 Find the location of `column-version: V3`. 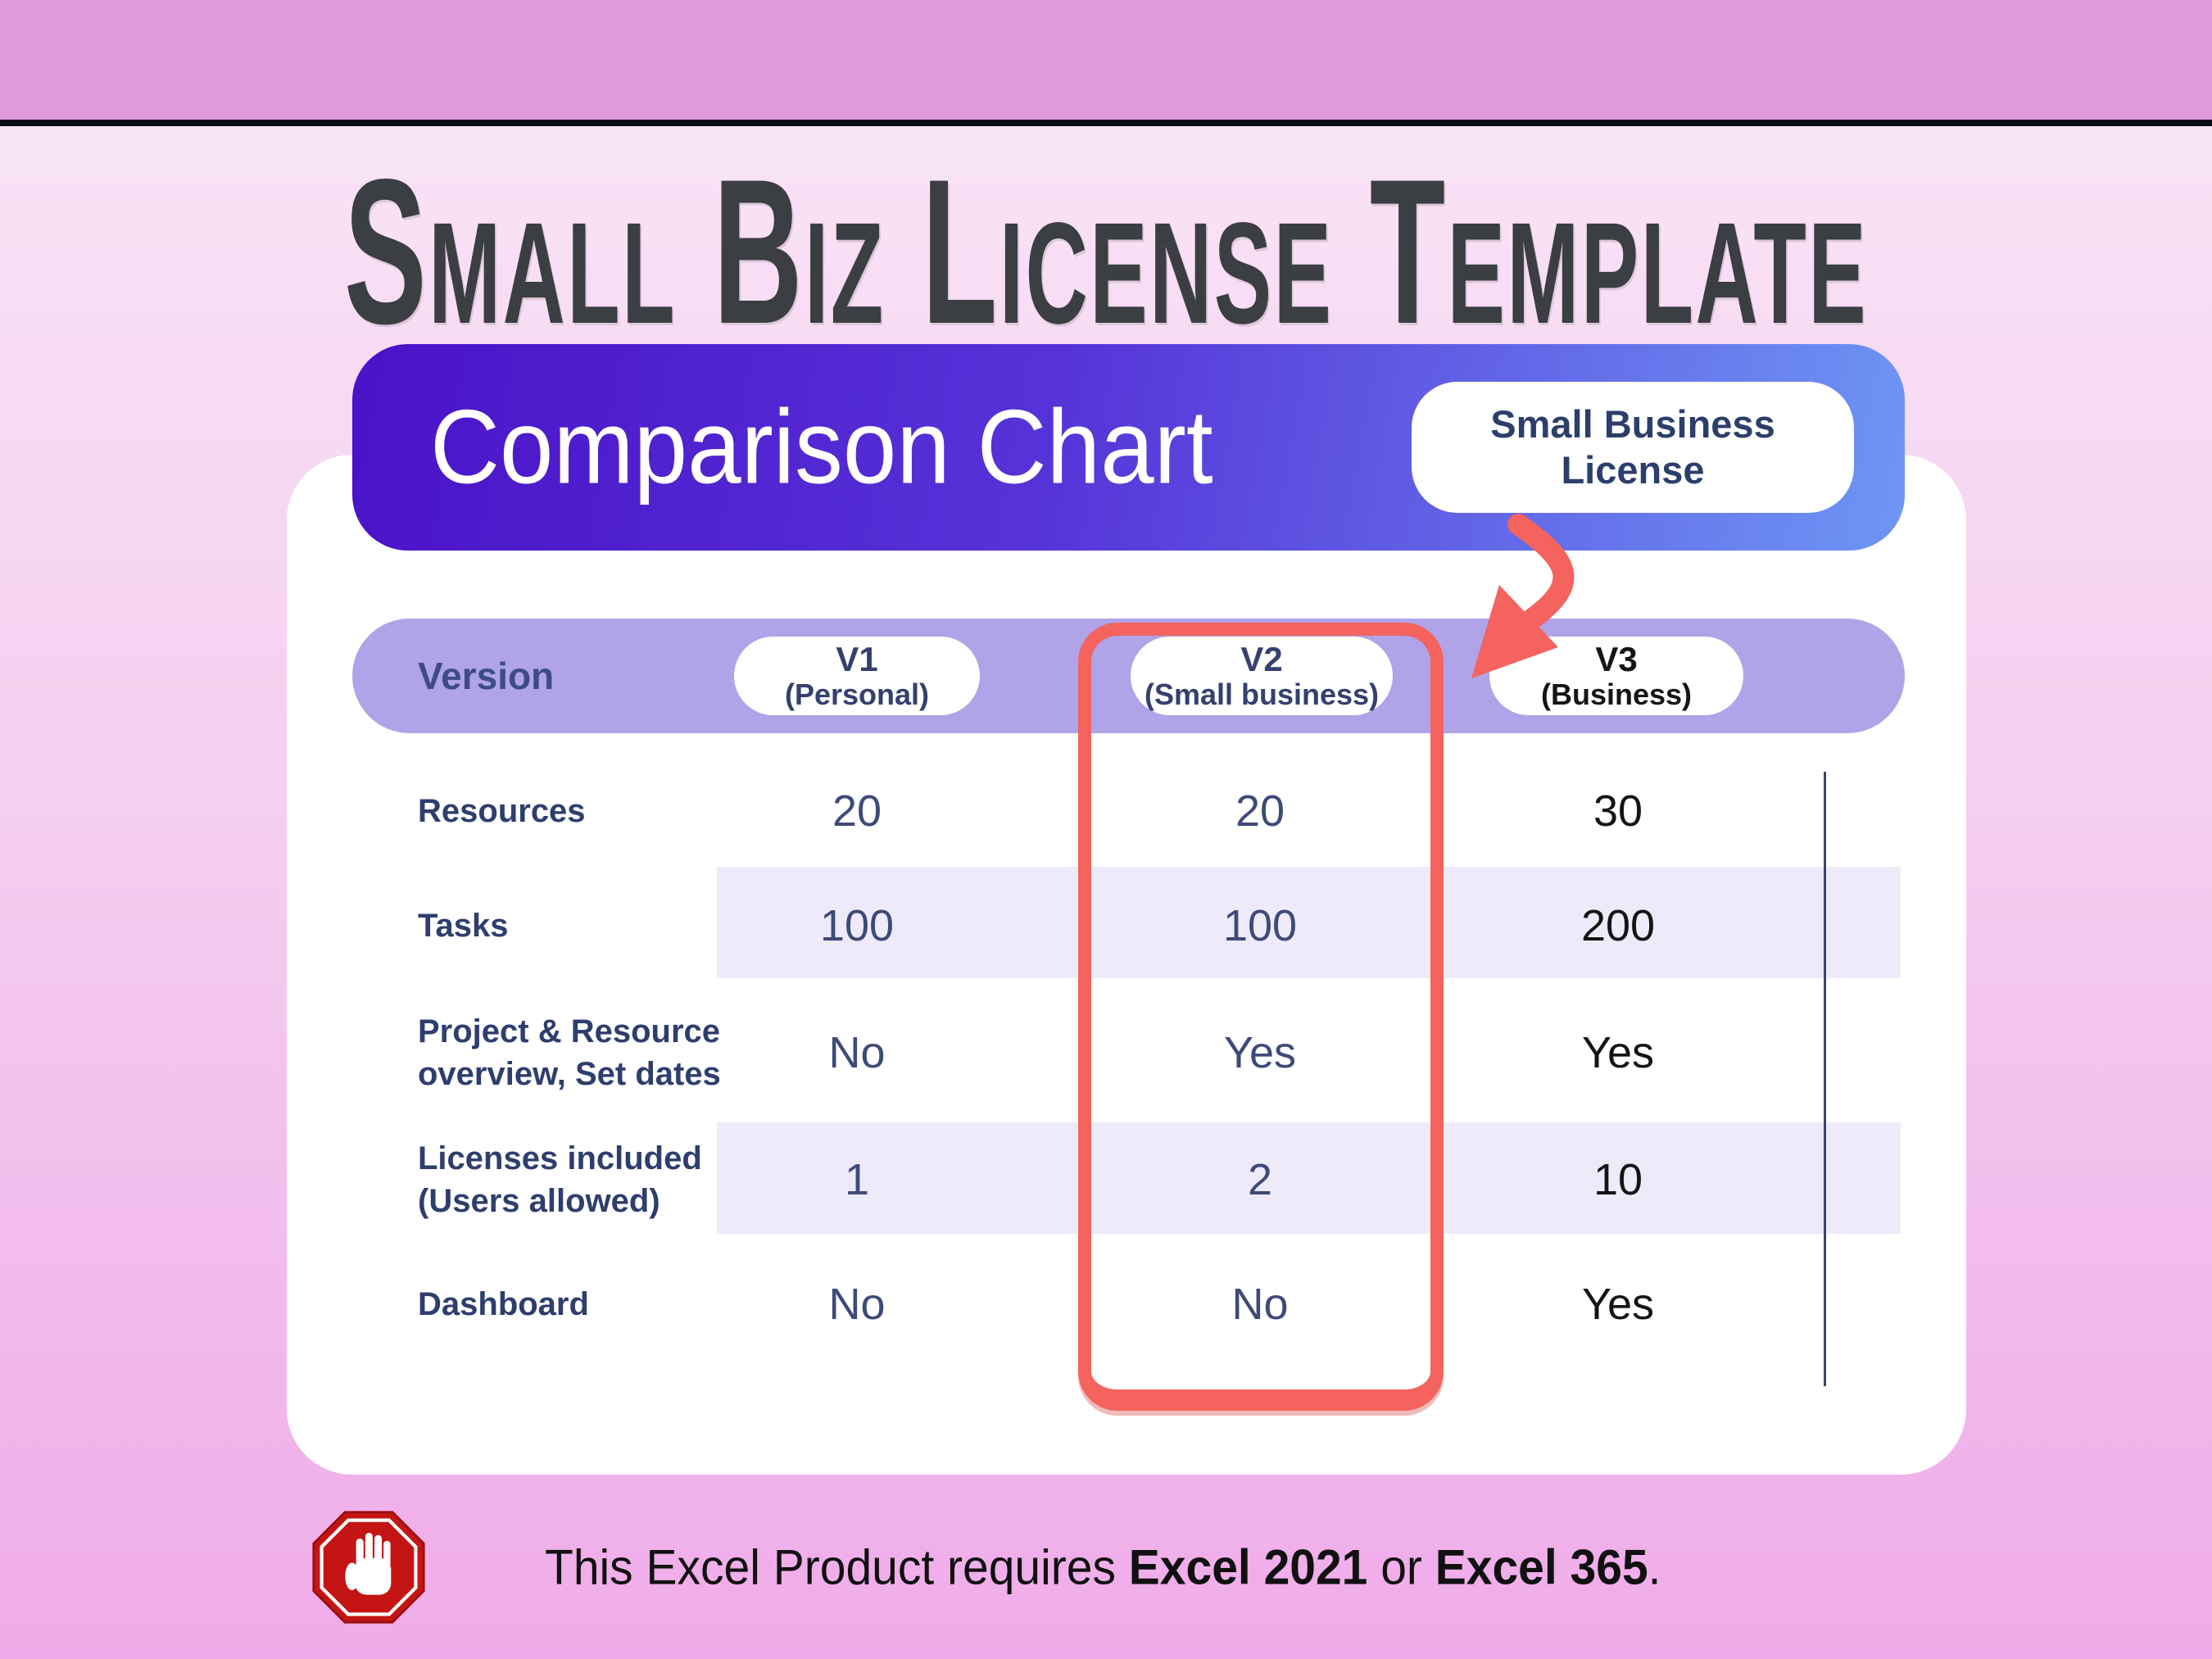

column-version: V3 is located at coordinates (1616, 659).